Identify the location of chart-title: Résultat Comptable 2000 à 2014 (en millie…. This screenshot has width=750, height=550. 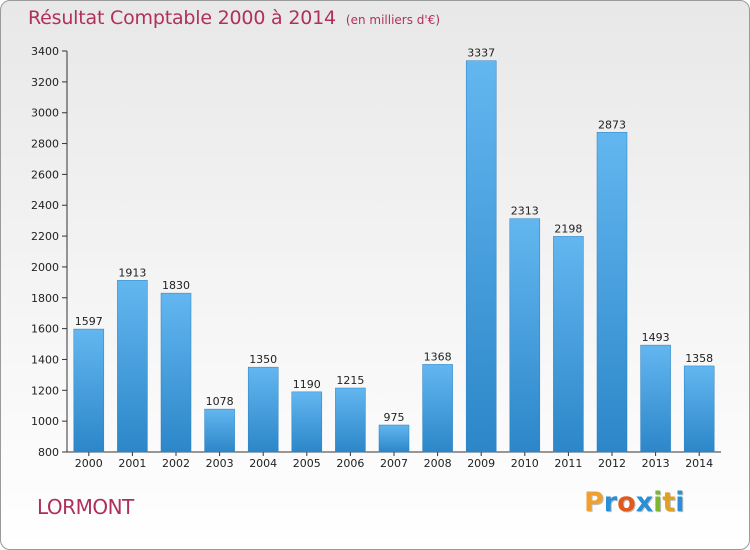
(234, 18).